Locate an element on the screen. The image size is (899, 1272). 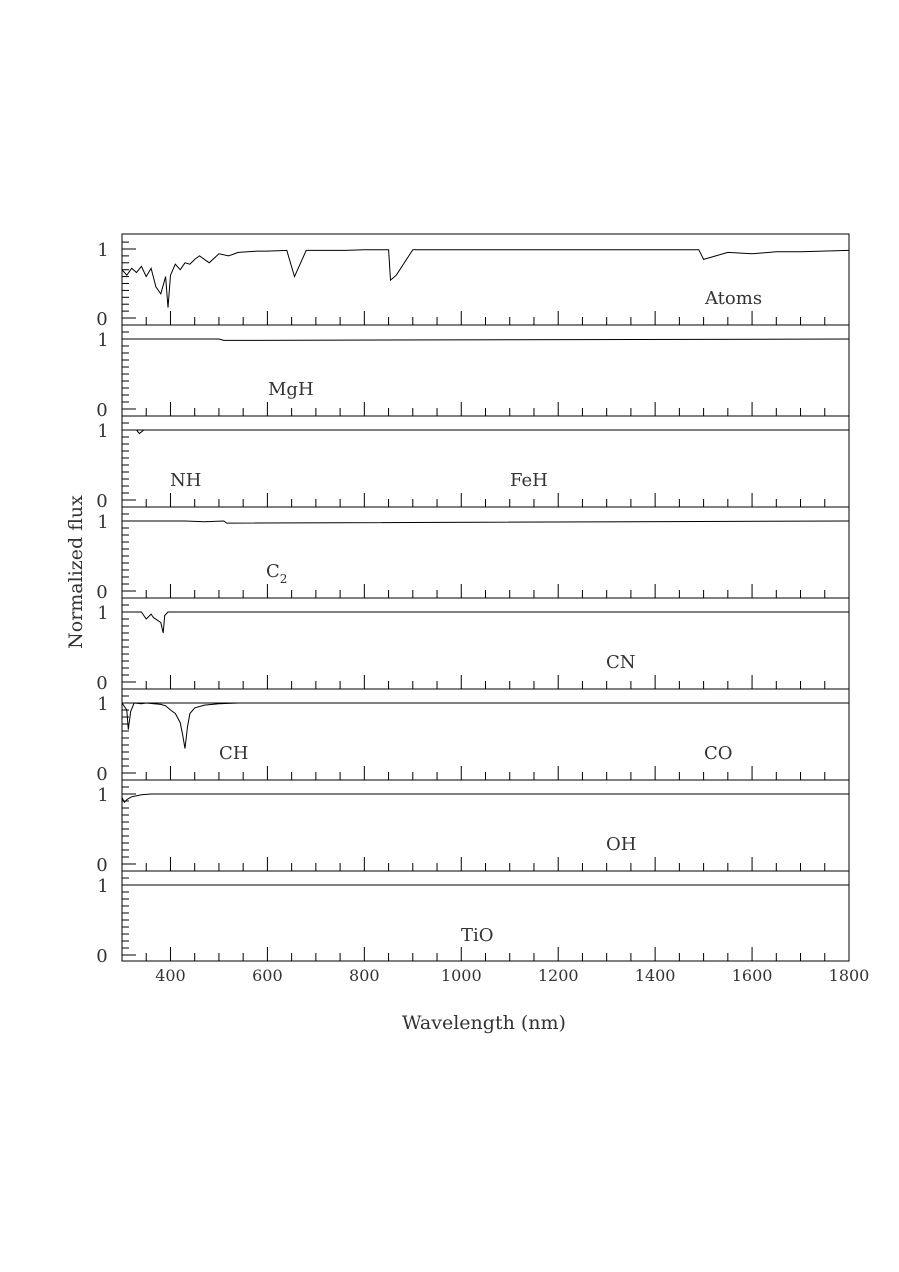
panel-label-cn: CN is located at coordinates (621, 662).